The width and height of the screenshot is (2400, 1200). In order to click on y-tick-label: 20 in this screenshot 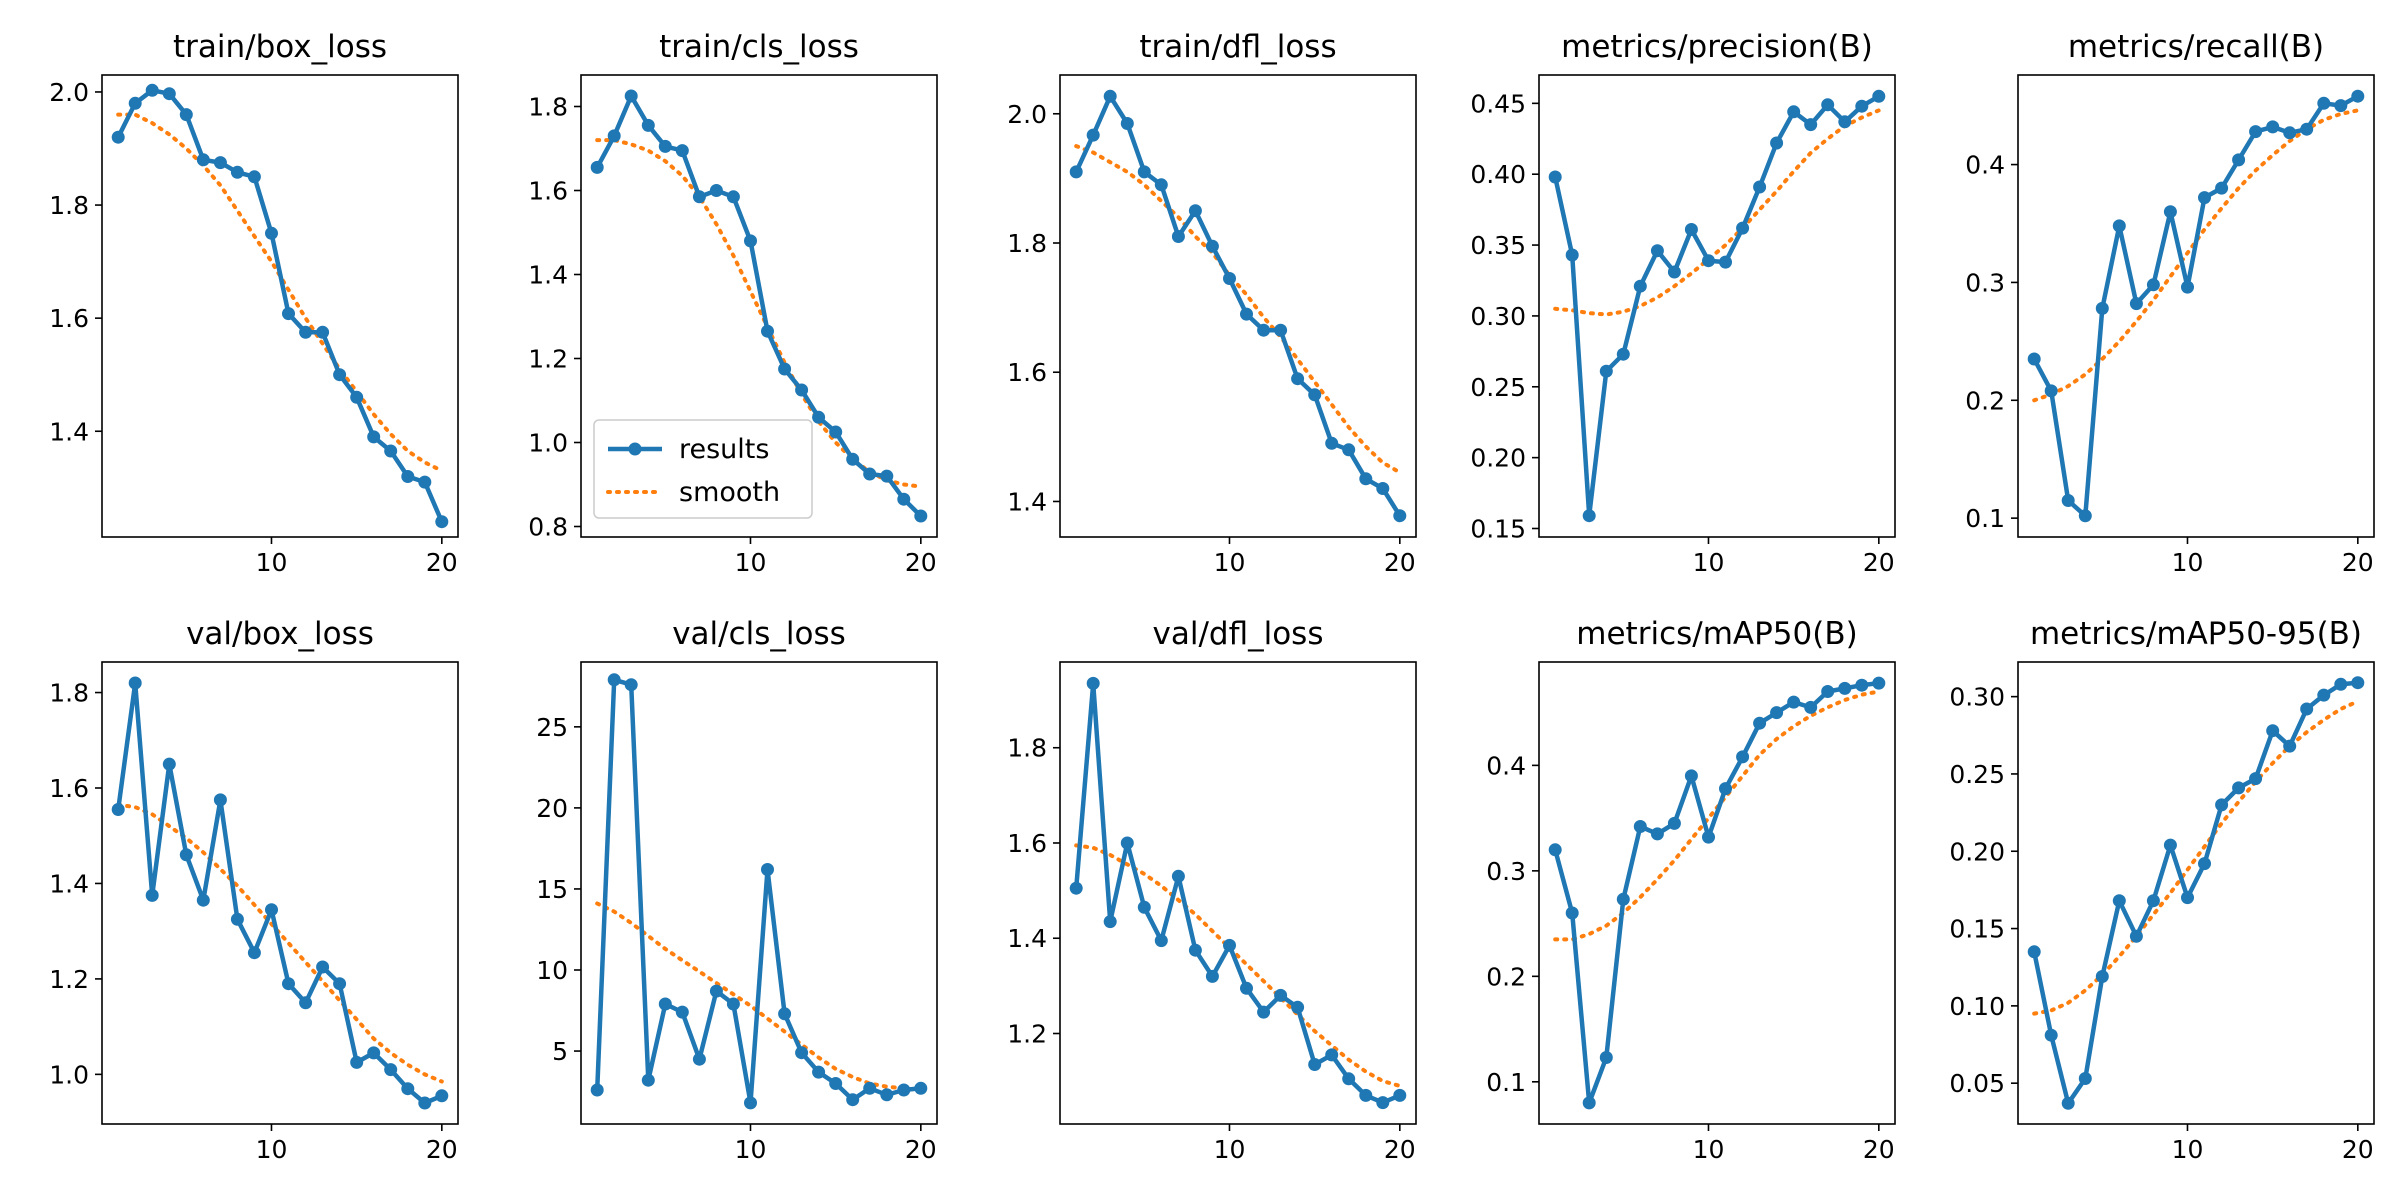, I will do `click(552, 808)`.